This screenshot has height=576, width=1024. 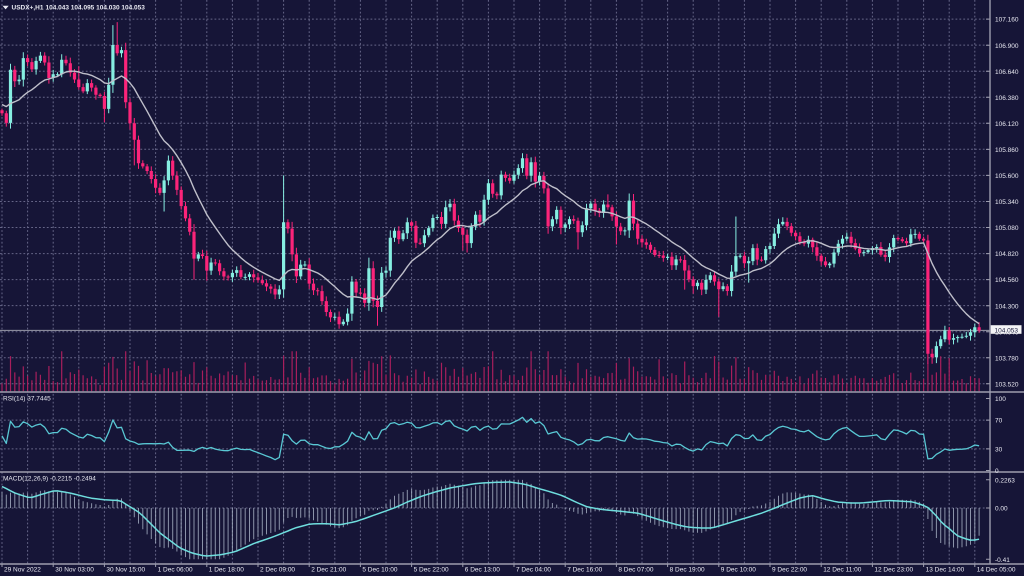 I want to click on svg-text: 2 Dec 09:00, so click(x=277, y=570).